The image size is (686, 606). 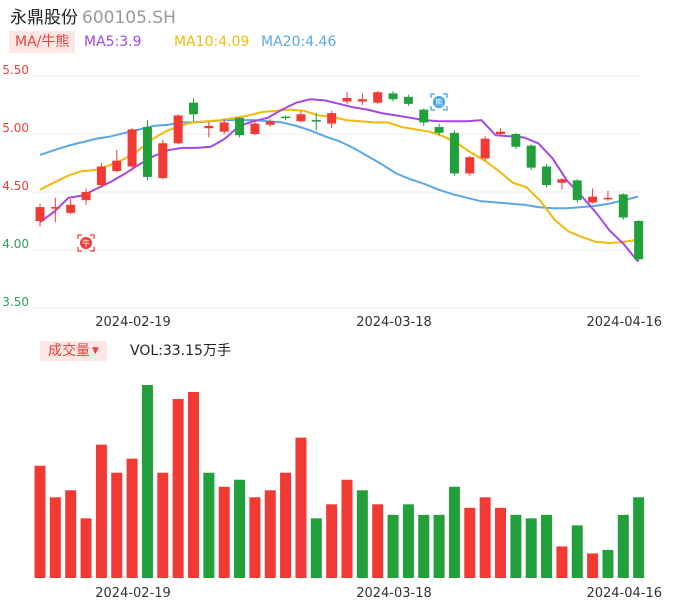 I want to click on ma-toggle-button: MA/牛熊, so click(x=42, y=42).